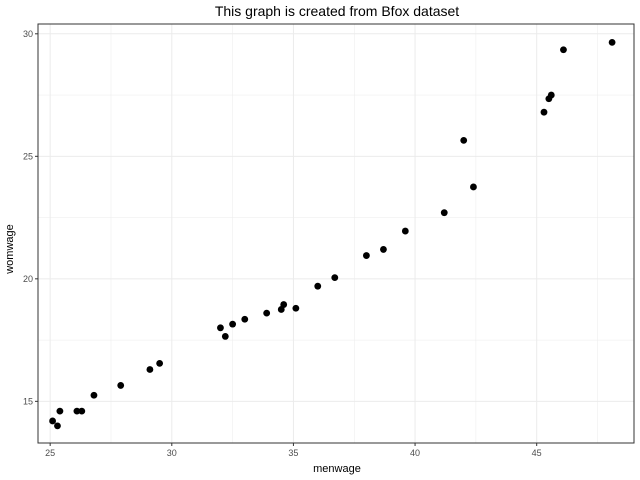  Describe the element at coordinates (293, 453) in the screenshot. I see `x-tick-label: 35` at that location.